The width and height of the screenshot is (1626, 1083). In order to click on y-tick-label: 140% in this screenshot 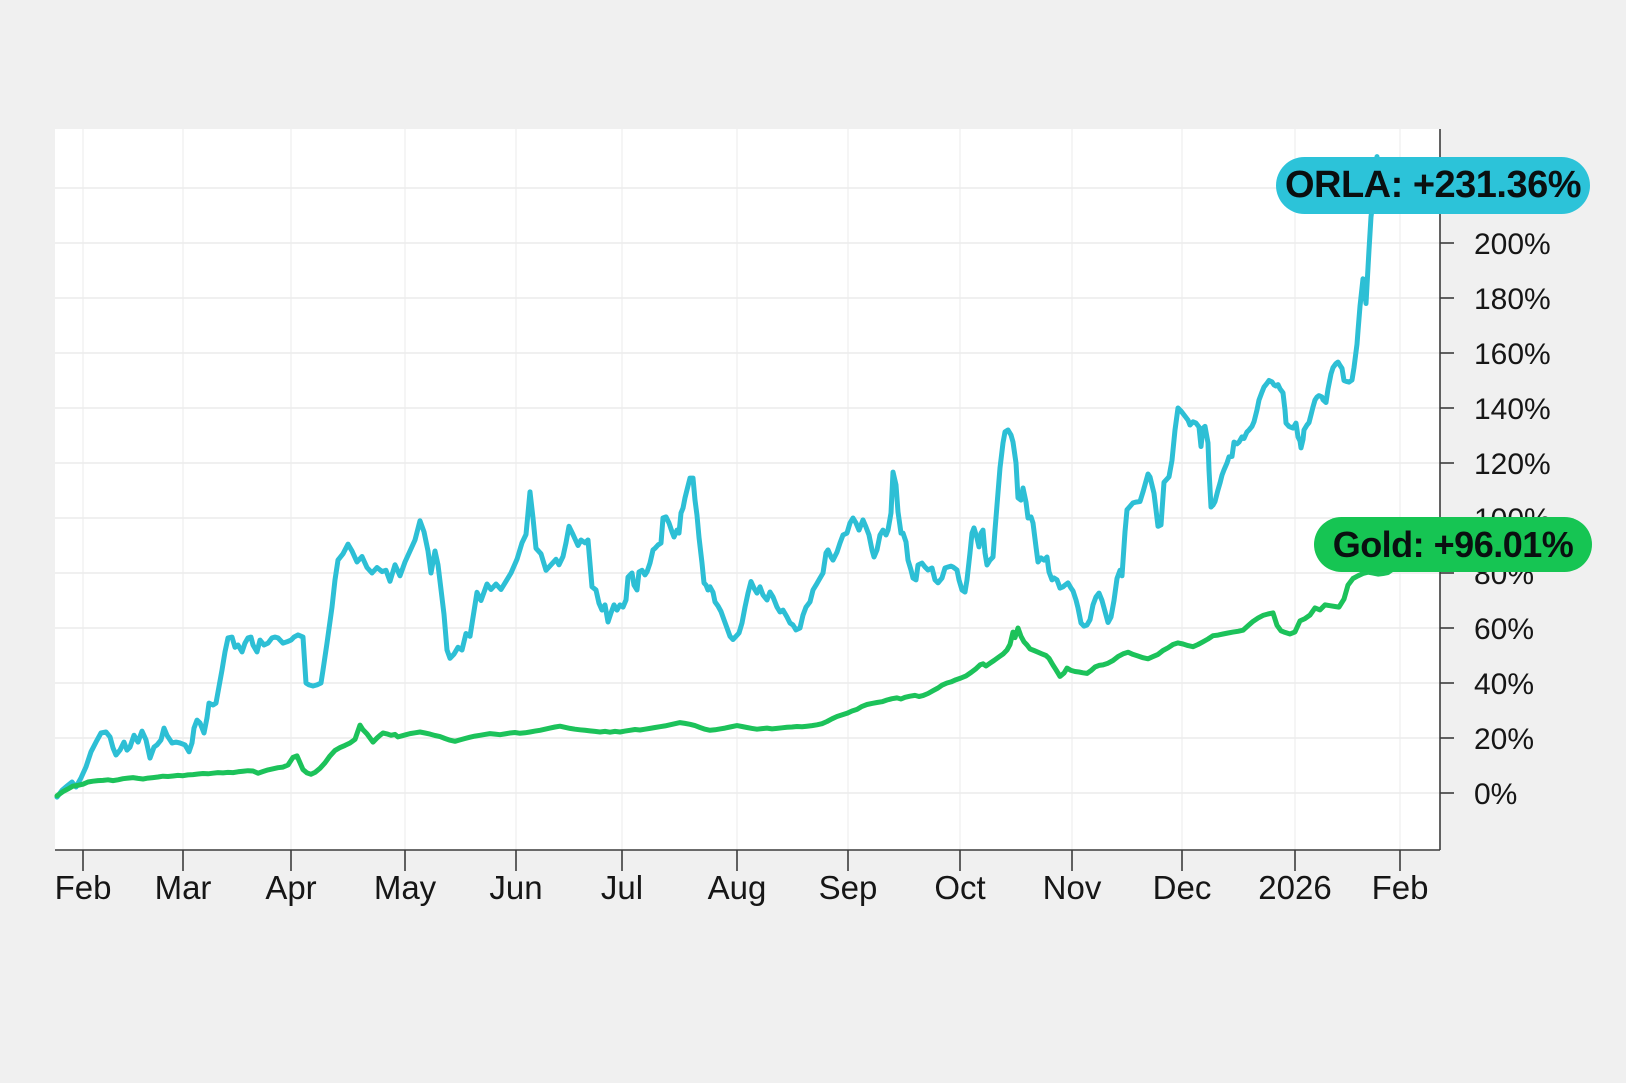, I will do `click(1512, 409)`.